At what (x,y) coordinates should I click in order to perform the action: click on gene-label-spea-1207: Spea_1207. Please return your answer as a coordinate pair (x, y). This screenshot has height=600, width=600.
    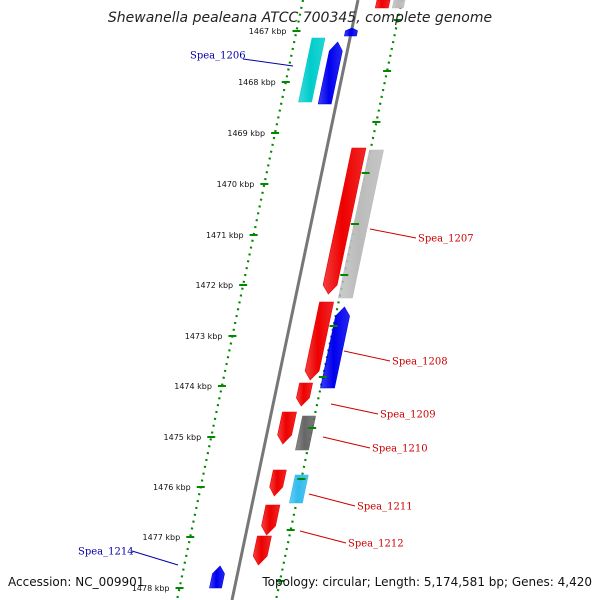
    Looking at the image, I should click on (446, 239).